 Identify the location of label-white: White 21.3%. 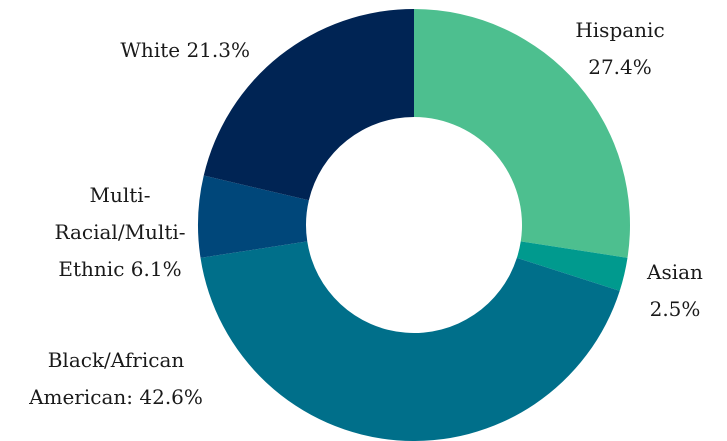
(145, 50).